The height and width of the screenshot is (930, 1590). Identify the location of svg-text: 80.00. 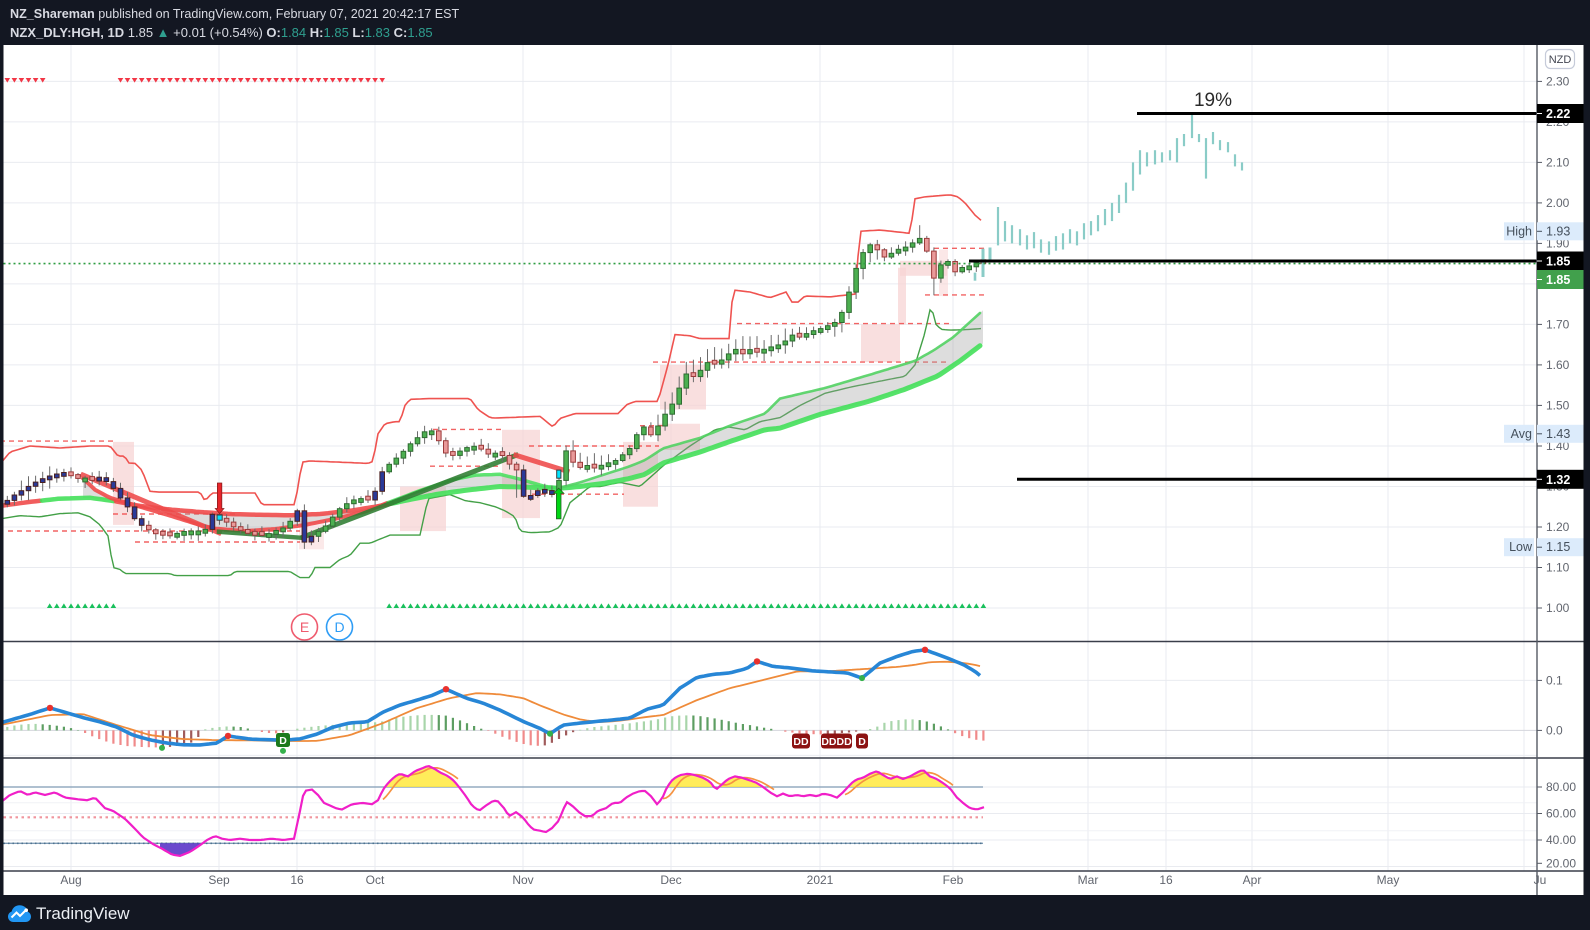
(1561, 787).